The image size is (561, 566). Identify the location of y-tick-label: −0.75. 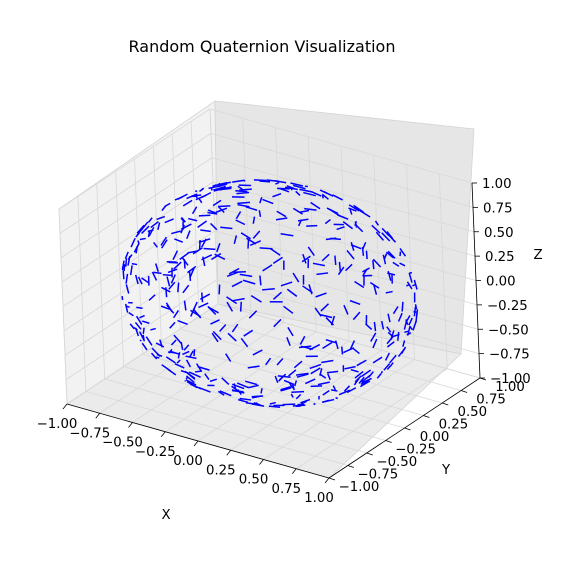
(378, 475).